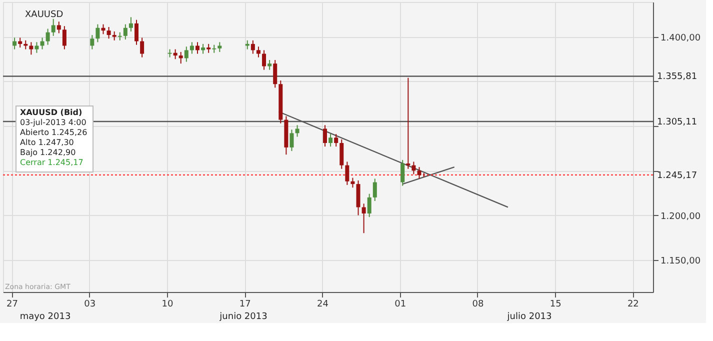  Describe the element at coordinates (90, 305) in the screenshot. I see `x-tick-label: 03` at that location.